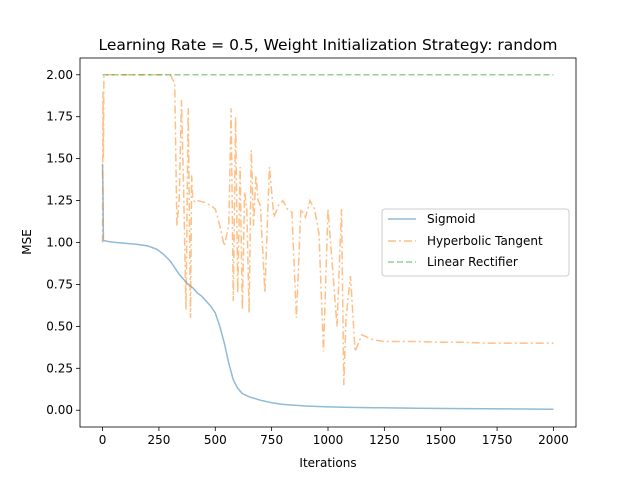  What do you see at coordinates (472, 262) in the screenshot?
I see `legend-label-linear-rectifier: Linear Rectifier` at bounding box center [472, 262].